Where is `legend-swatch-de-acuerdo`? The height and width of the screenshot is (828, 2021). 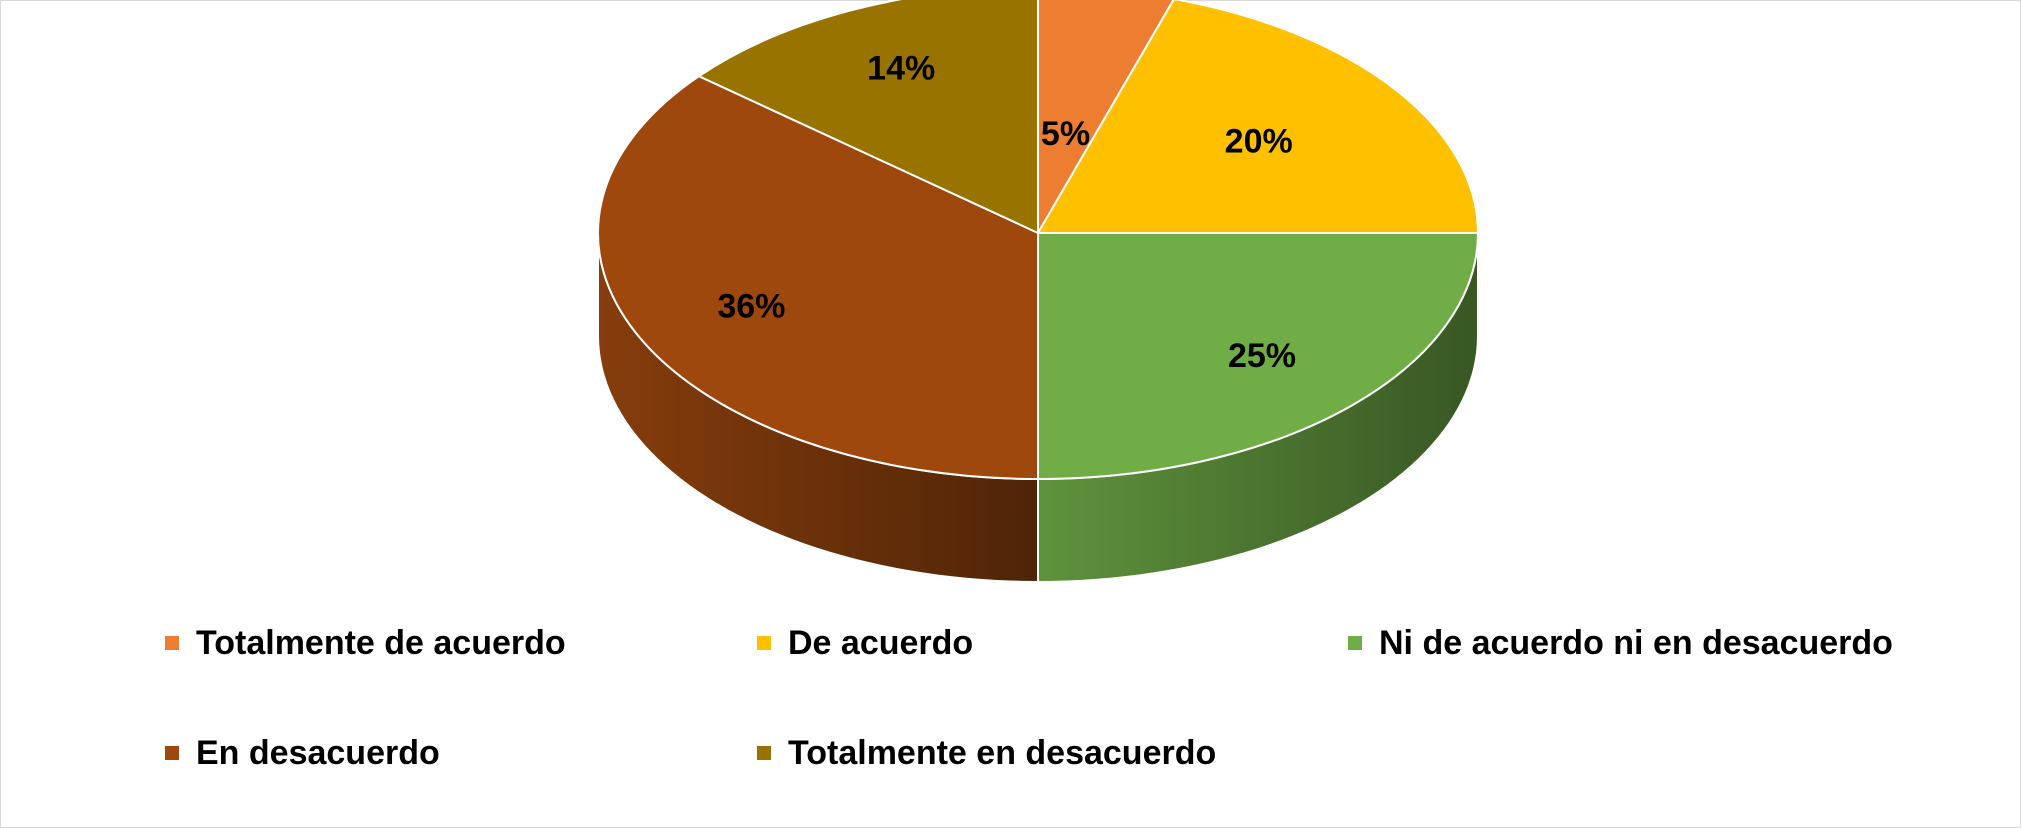 legend-swatch-de-acuerdo is located at coordinates (764, 643).